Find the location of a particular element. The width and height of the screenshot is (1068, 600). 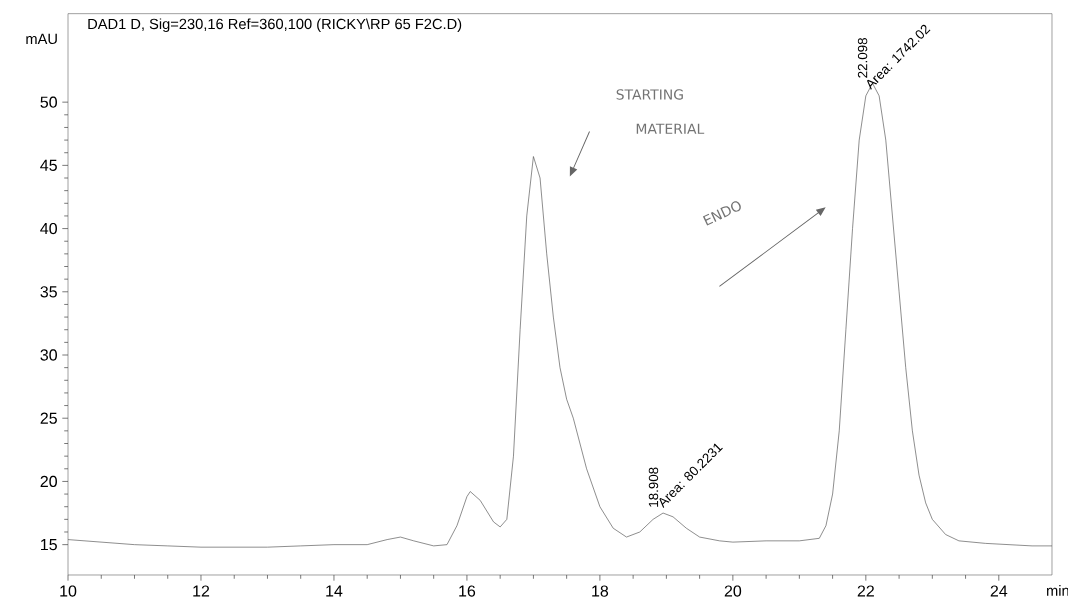

x-axis-title: min is located at coordinates (1057, 590).